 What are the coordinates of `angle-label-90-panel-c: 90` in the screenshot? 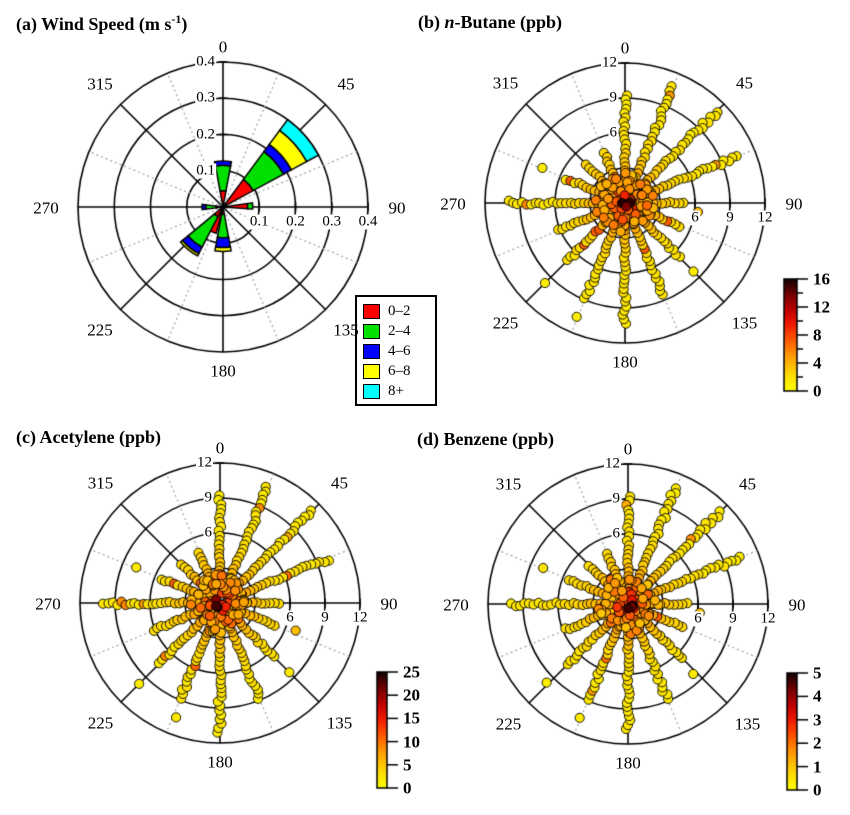 It's located at (389, 604).